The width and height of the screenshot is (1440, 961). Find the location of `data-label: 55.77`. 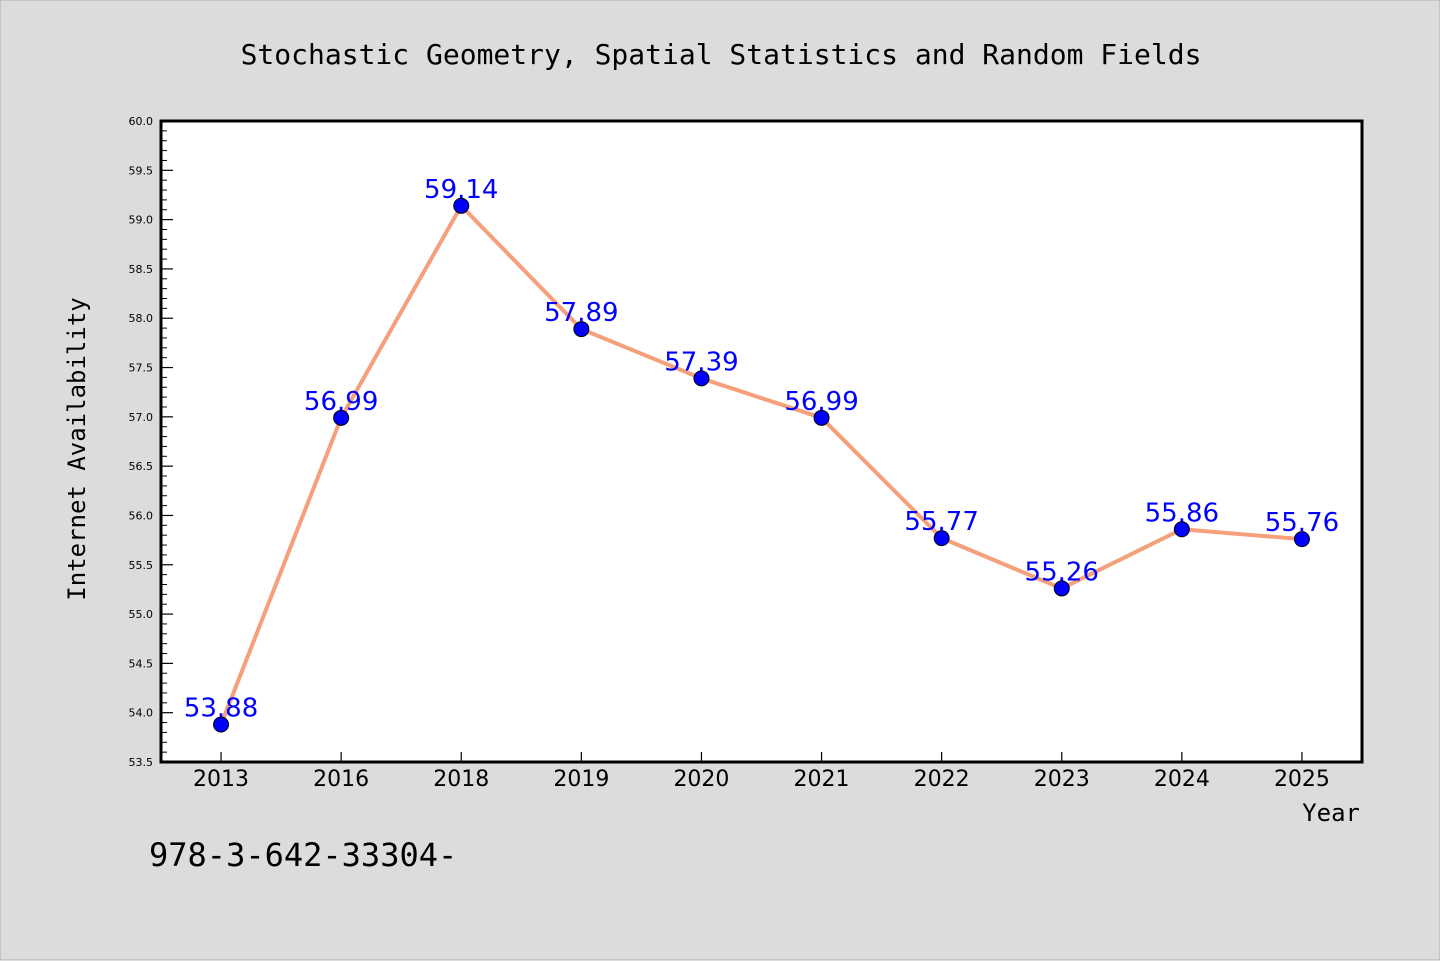

data-label: 55.77 is located at coordinates (941, 522).